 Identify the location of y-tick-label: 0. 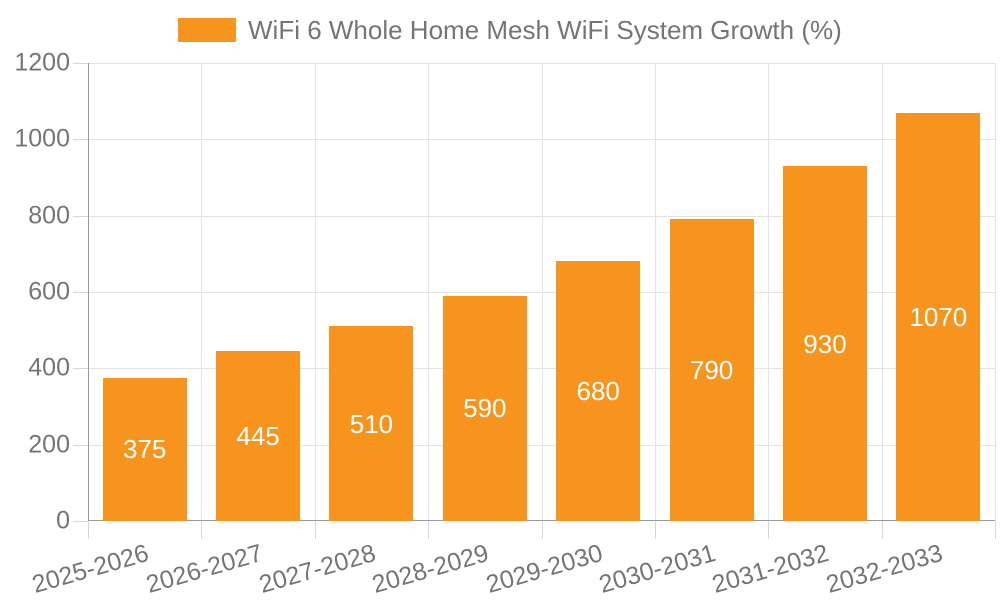
(63, 520).